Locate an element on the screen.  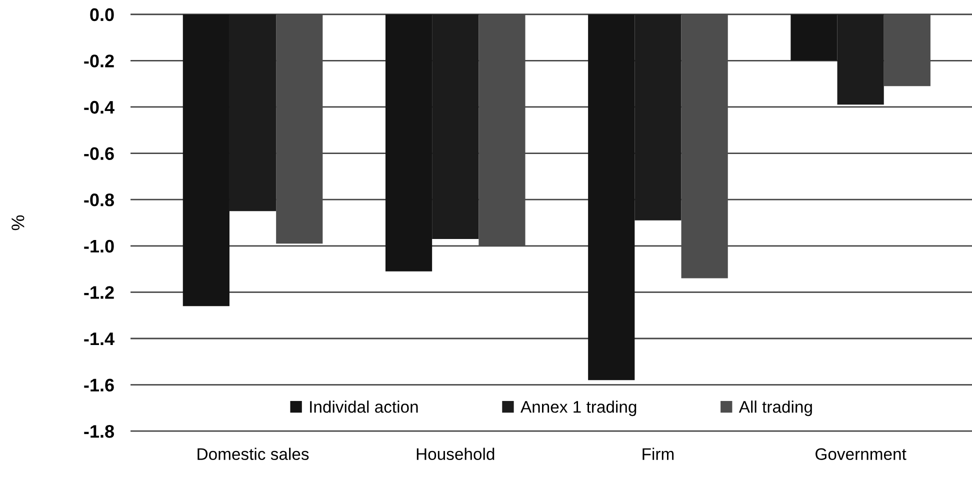
y-tick-label: -0.2 is located at coordinates (99, 61).